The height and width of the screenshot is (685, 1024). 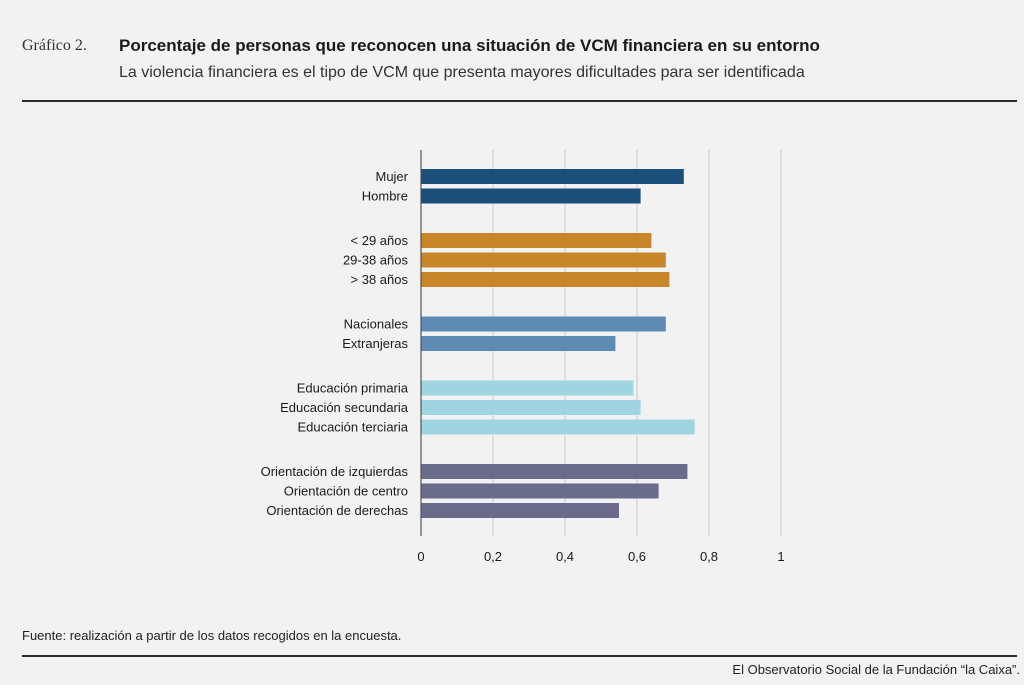 What do you see at coordinates (385, 196) in the screenshot?
I see `category-label: Hombre` at bounding box center [385, 196].